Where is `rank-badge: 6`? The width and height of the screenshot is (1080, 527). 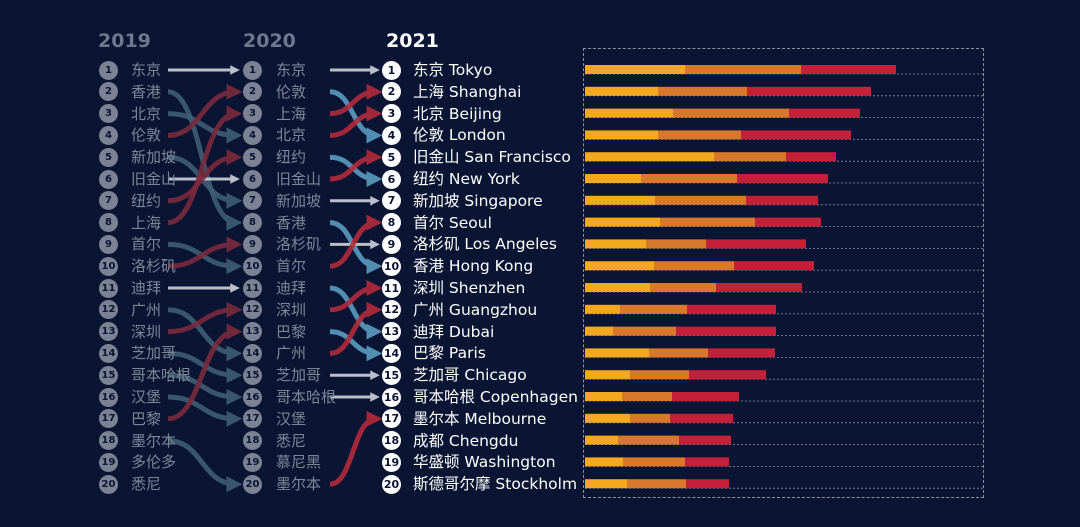 rank-badge: 6 is located at coordinates (252, 179).